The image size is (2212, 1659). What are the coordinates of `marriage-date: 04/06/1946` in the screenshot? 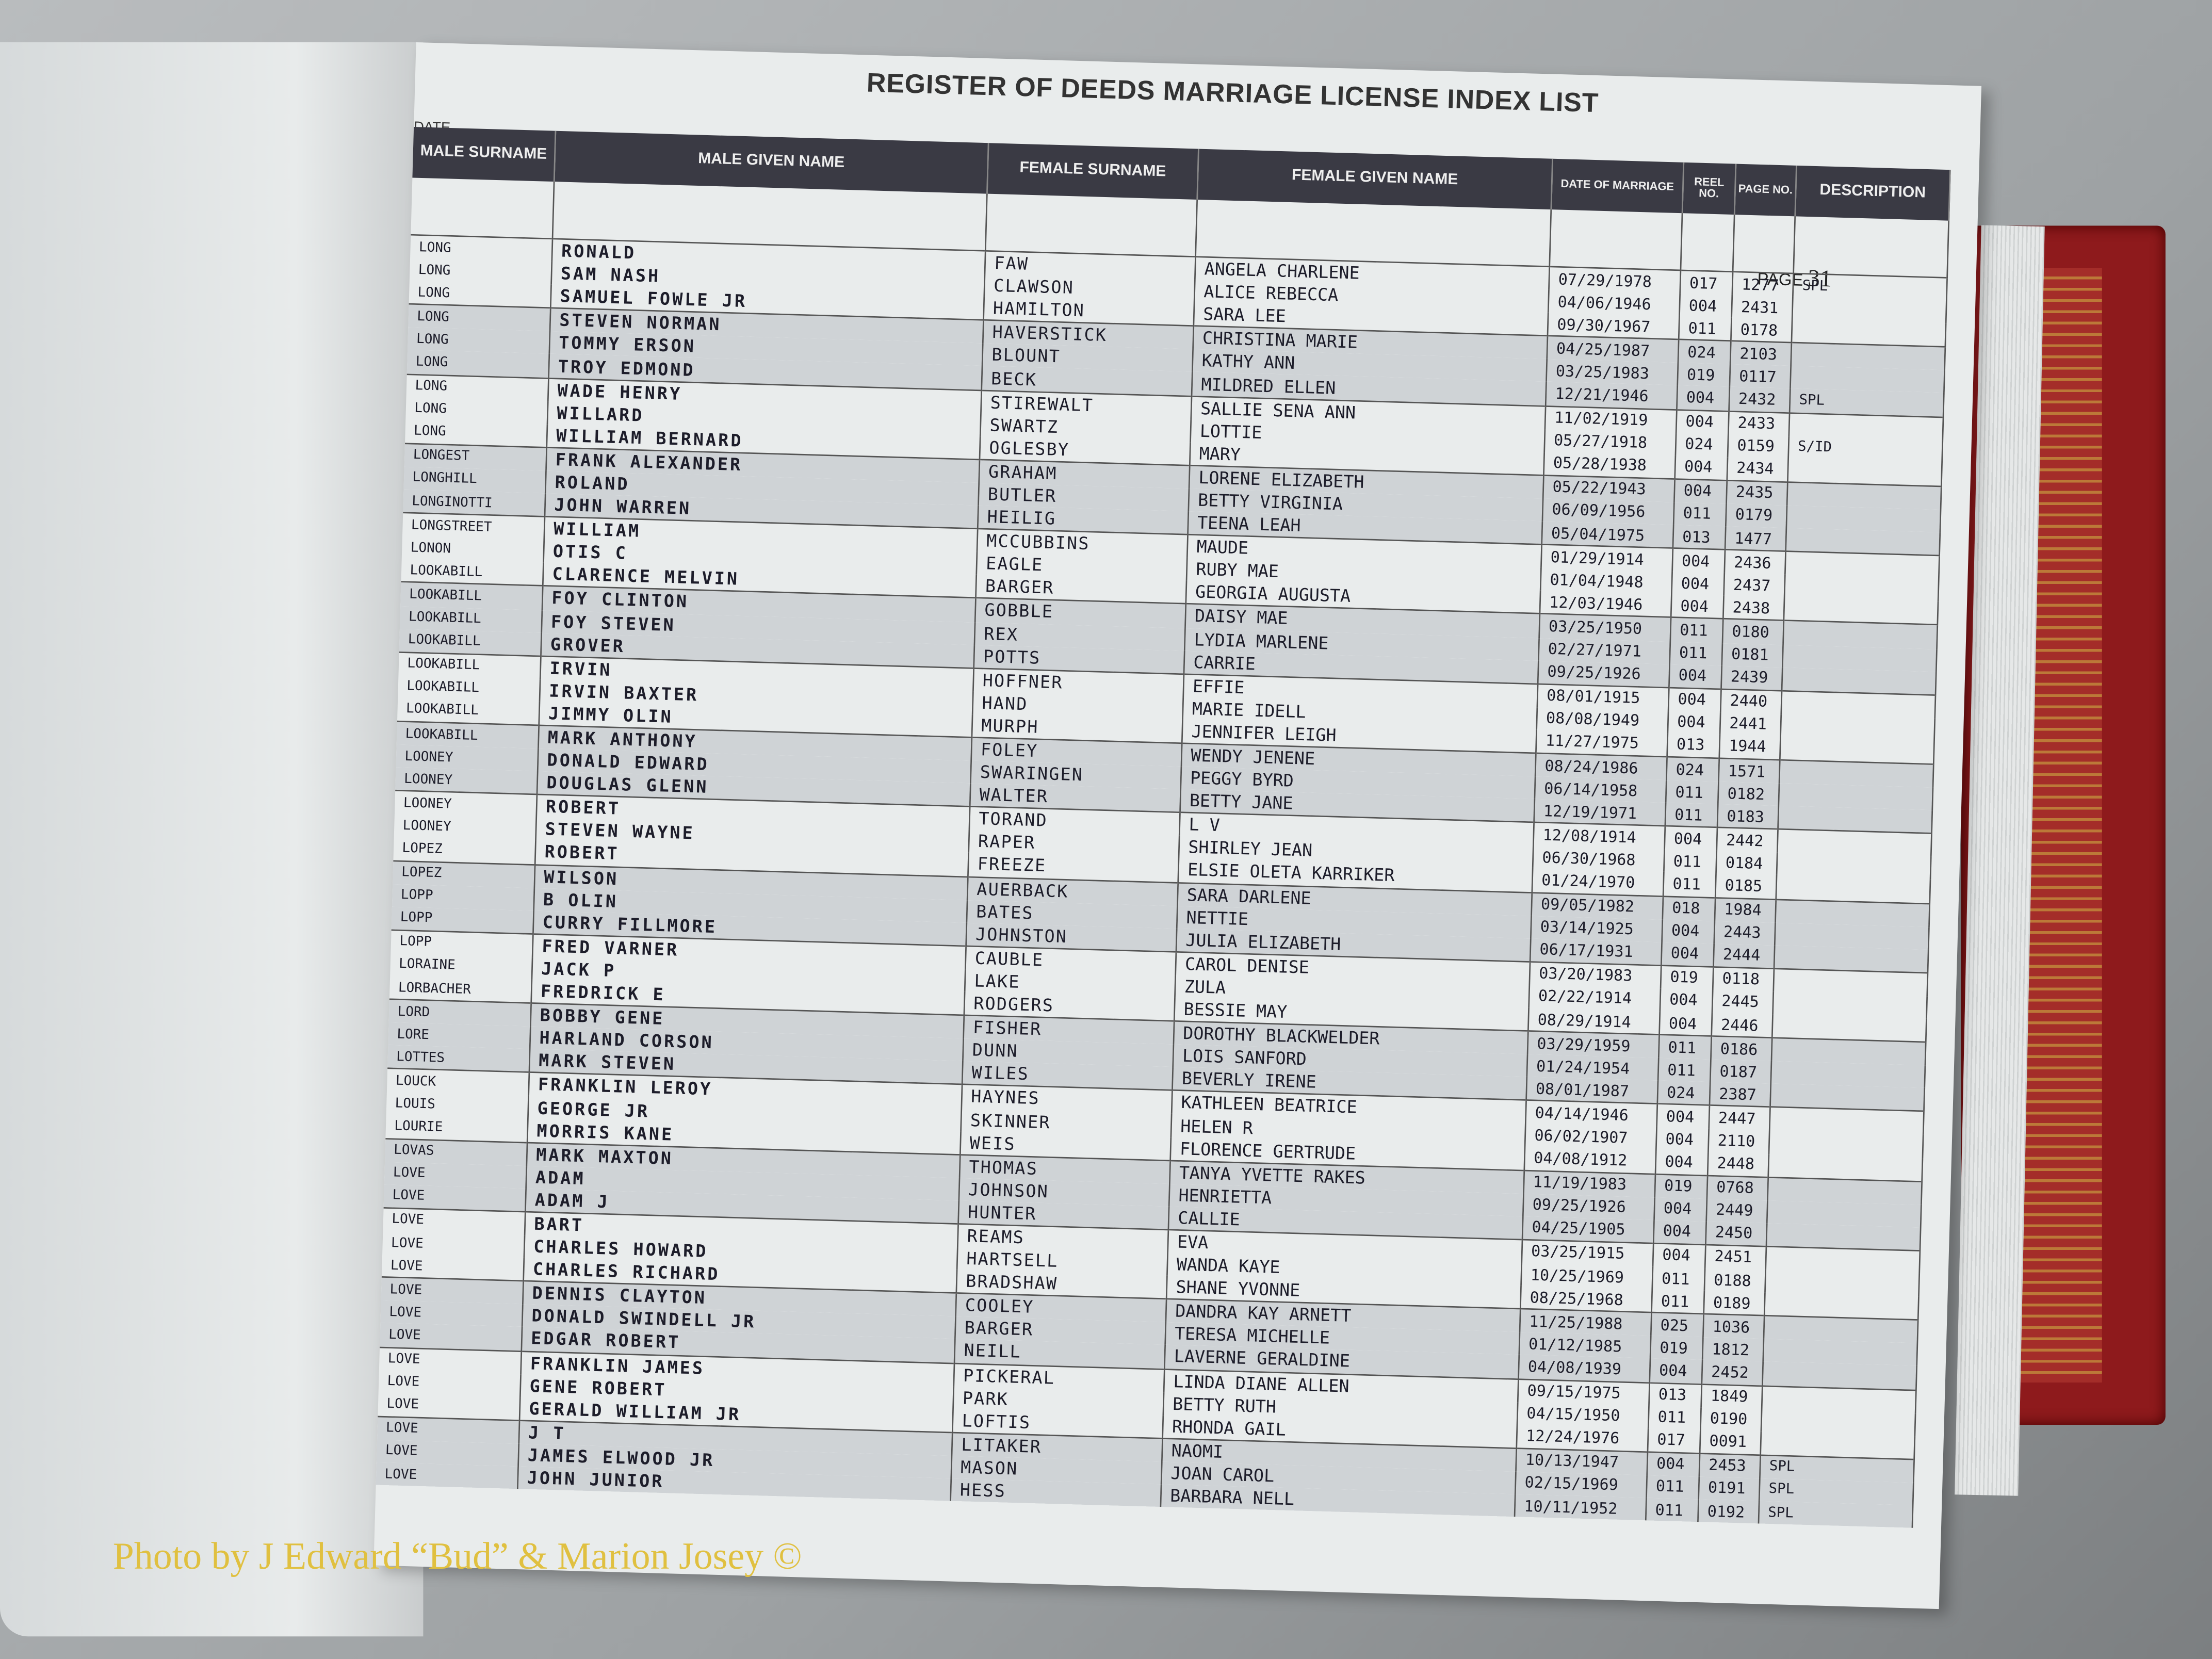 It's located at (1614, 303).